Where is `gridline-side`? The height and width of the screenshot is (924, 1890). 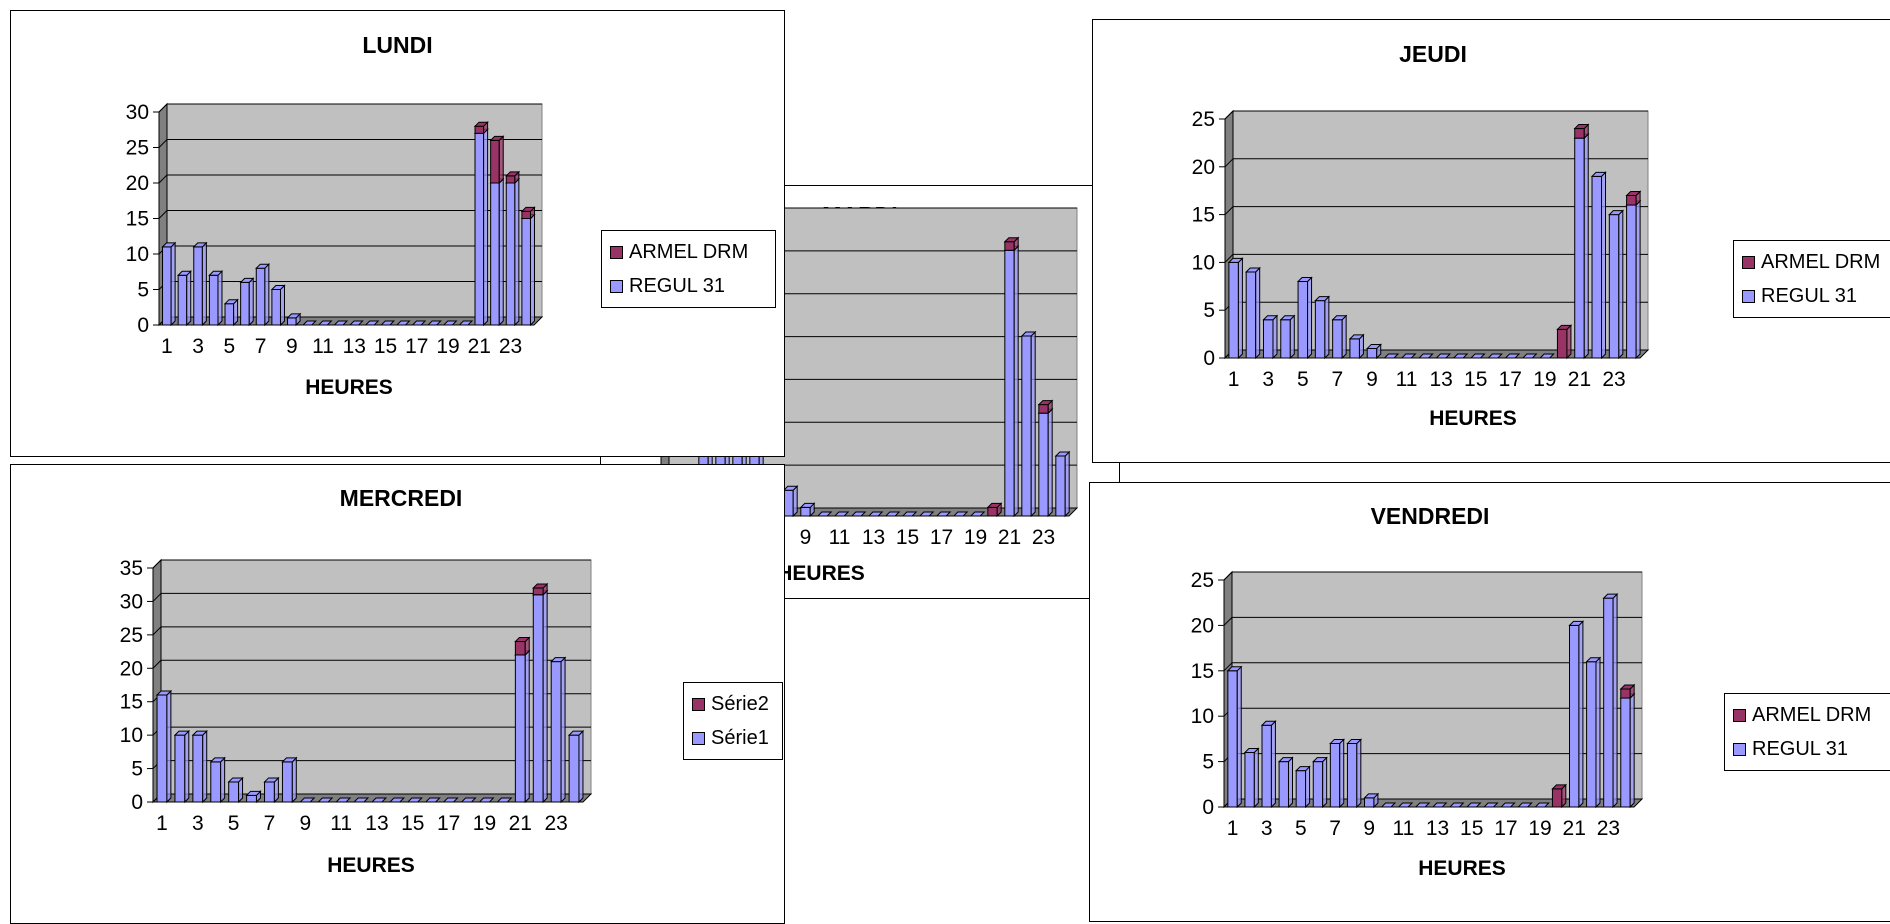 gridline-side is located at coordinates (1228, 576).